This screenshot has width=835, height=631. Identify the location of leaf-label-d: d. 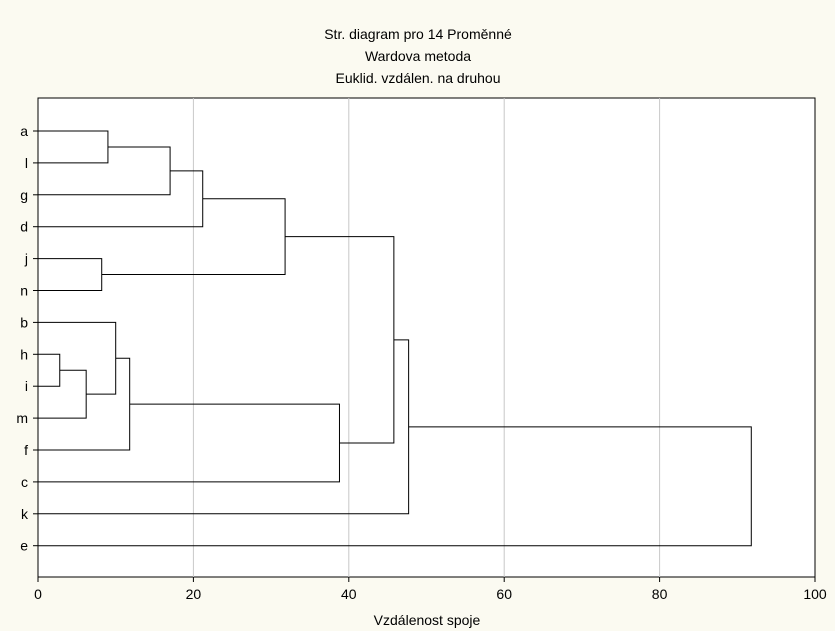
(24, 227).